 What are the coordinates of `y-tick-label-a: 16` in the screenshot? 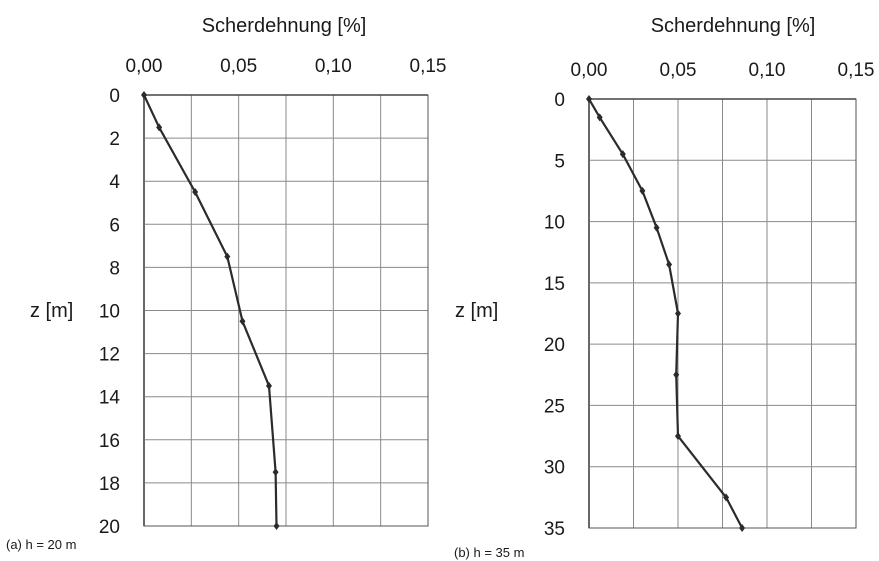 It's located at (109, 441).